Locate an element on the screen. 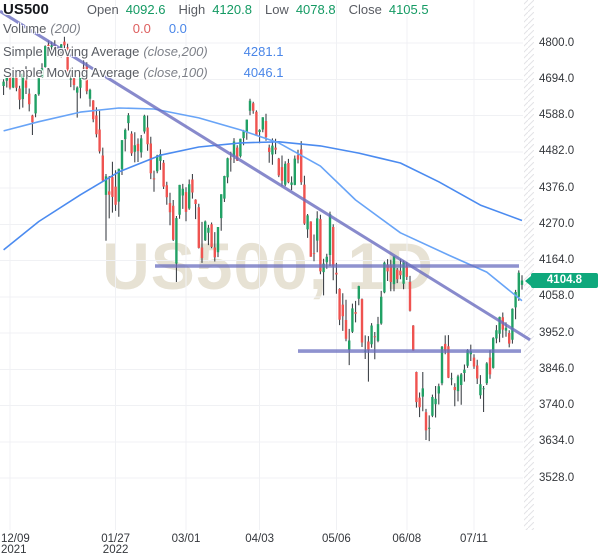  last-price-value: 4104.8 is located at coordinates (564, 280).